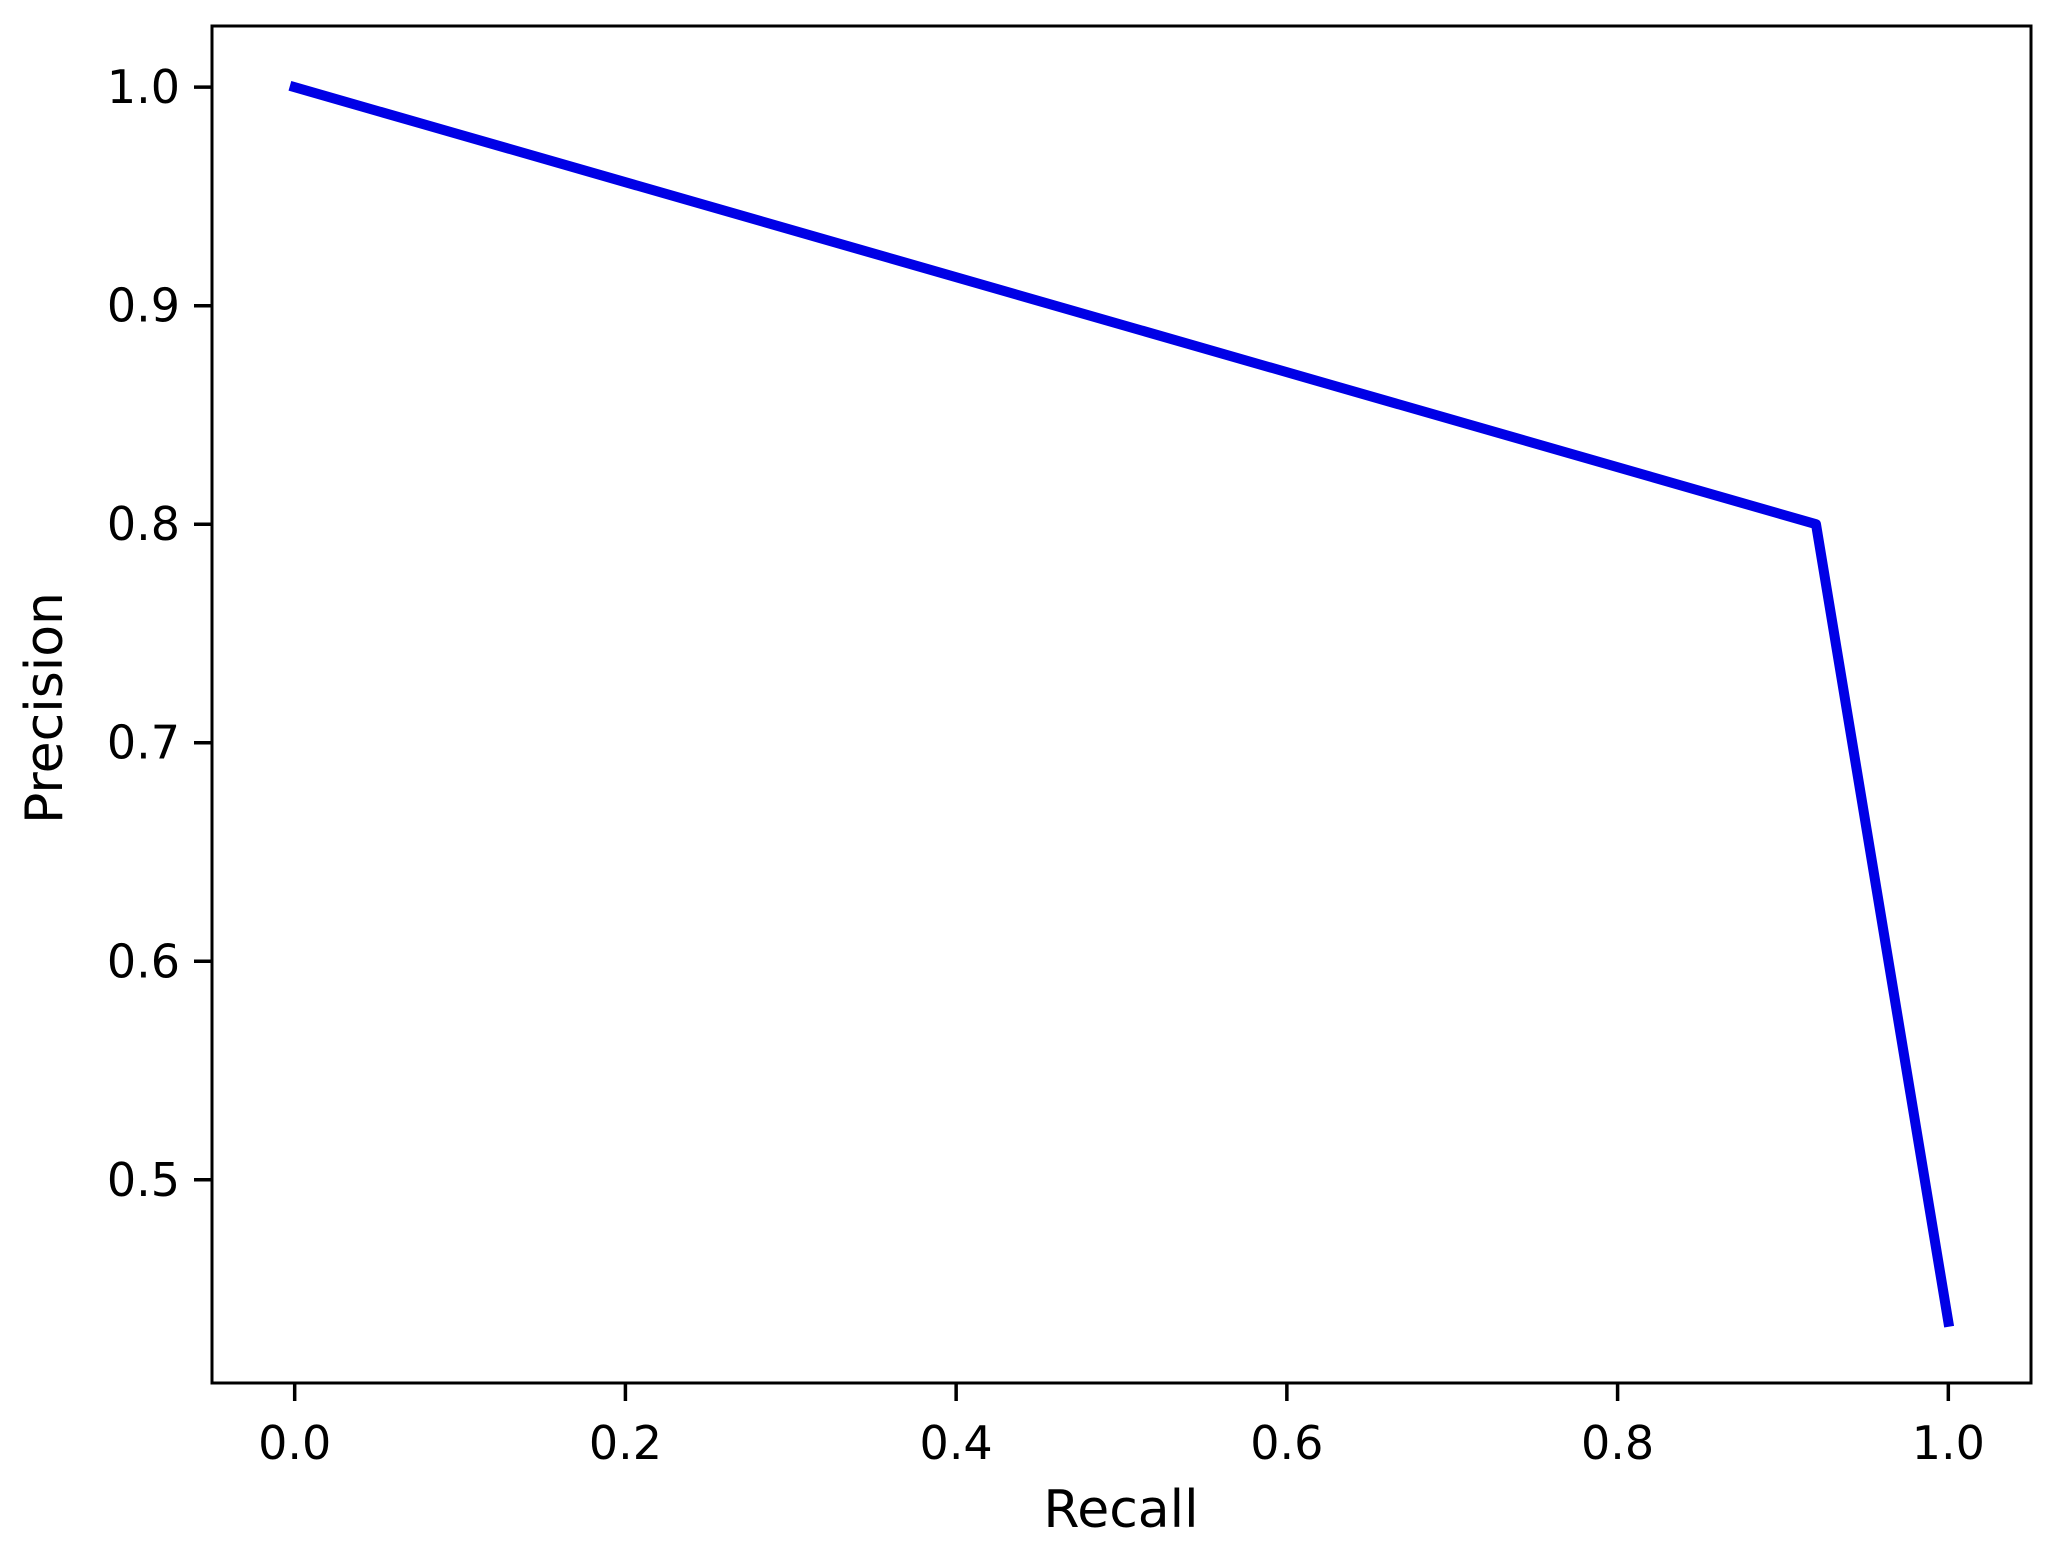 The width and height of the screenshot is (2059, 1553). What do you see at coordinates (143, 743) in the screenshot?
I see `y-axis-tick-label: 0.7` at bounding box center [143, 743].